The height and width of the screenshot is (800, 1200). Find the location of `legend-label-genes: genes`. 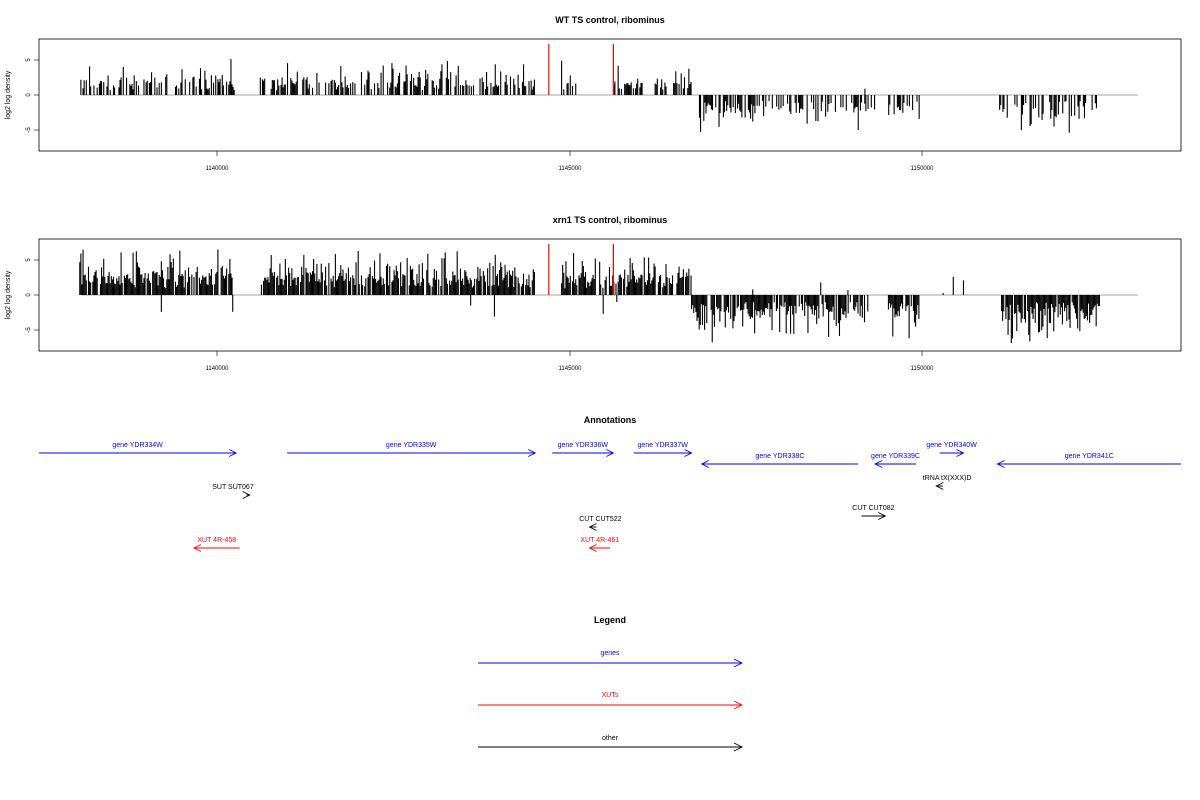

legend-label-genes: genes is located at coordinates (610, 653).